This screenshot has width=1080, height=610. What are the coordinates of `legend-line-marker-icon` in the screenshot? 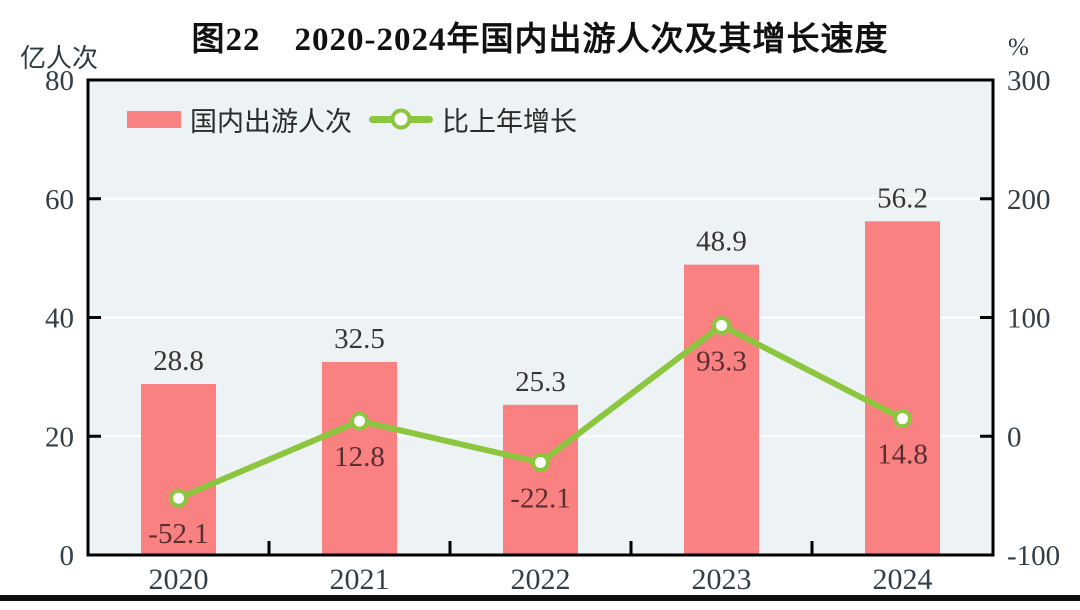 It's located at (401, 119).